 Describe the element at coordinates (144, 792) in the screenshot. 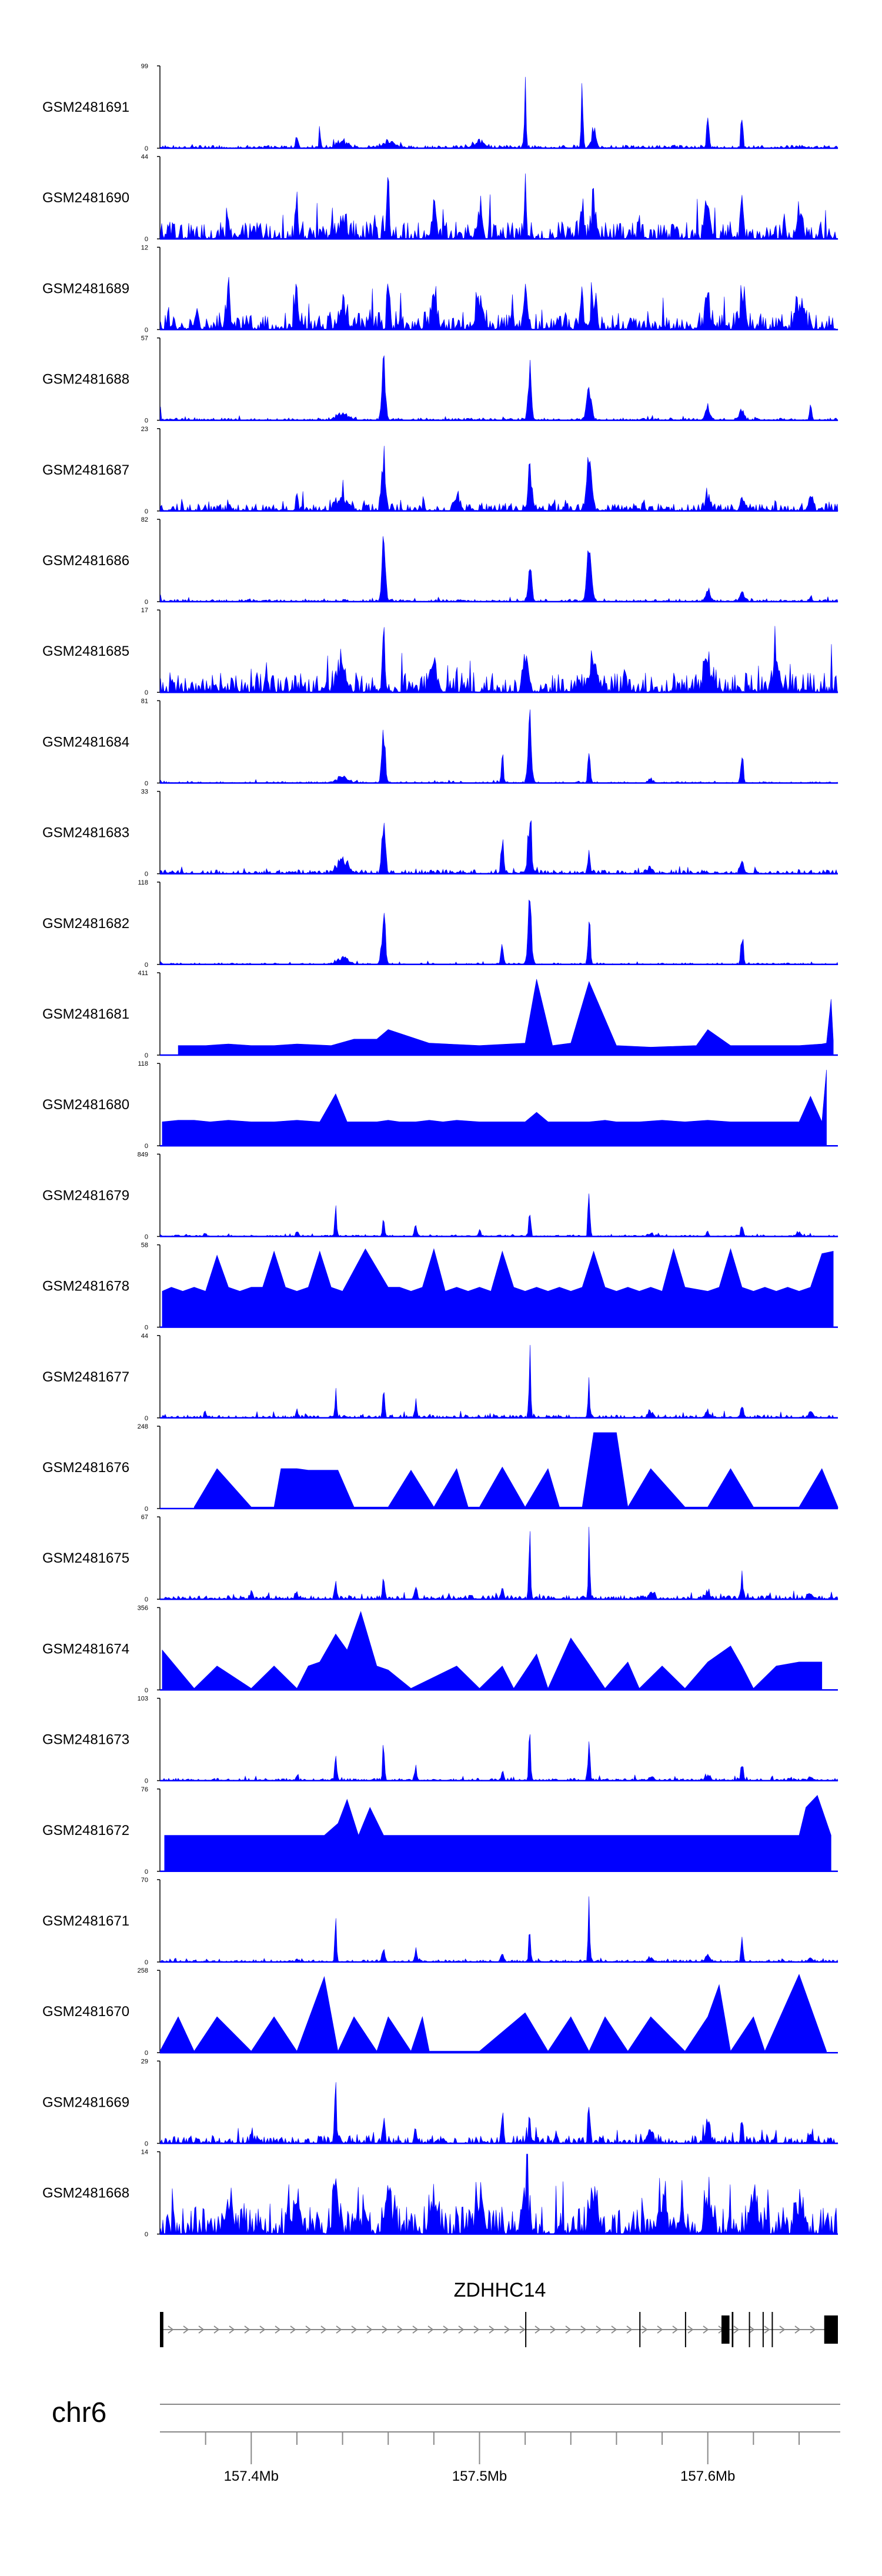

I see `y-max-label: 33` at that location.